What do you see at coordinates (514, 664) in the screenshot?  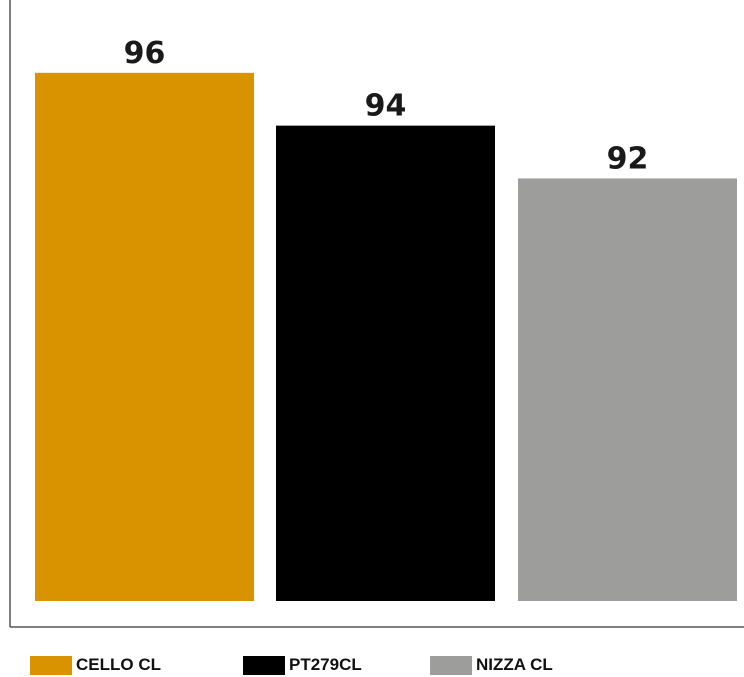 I see `legend-label-nizza-cl: NIZZA CL` at bounding box center [514, 664].